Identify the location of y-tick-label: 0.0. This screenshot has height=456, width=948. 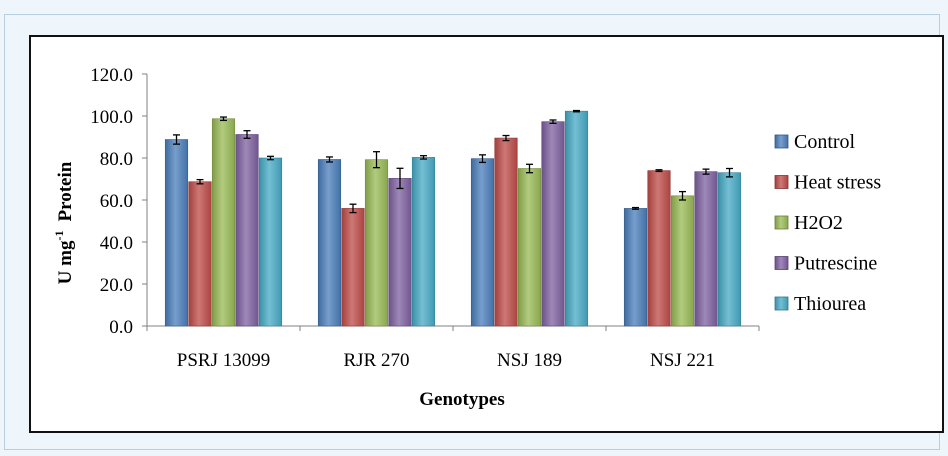
(121, 327).